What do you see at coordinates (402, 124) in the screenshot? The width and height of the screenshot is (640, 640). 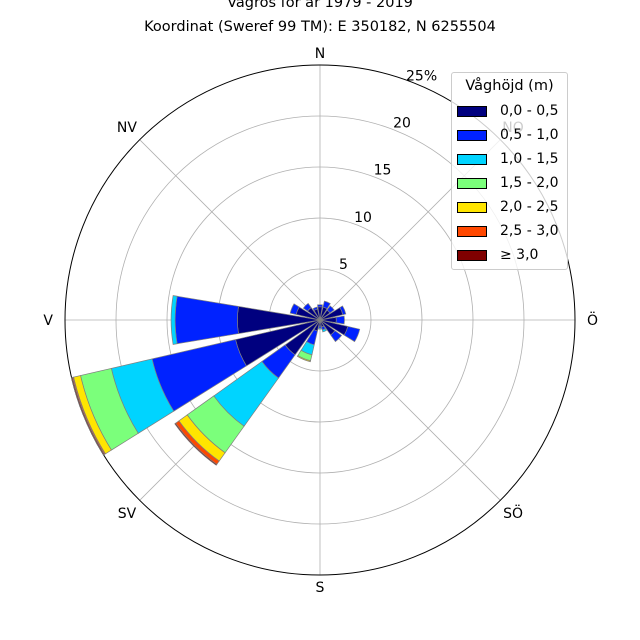 I see `radial-tick-label: 20` at bounding box center [402, 124].